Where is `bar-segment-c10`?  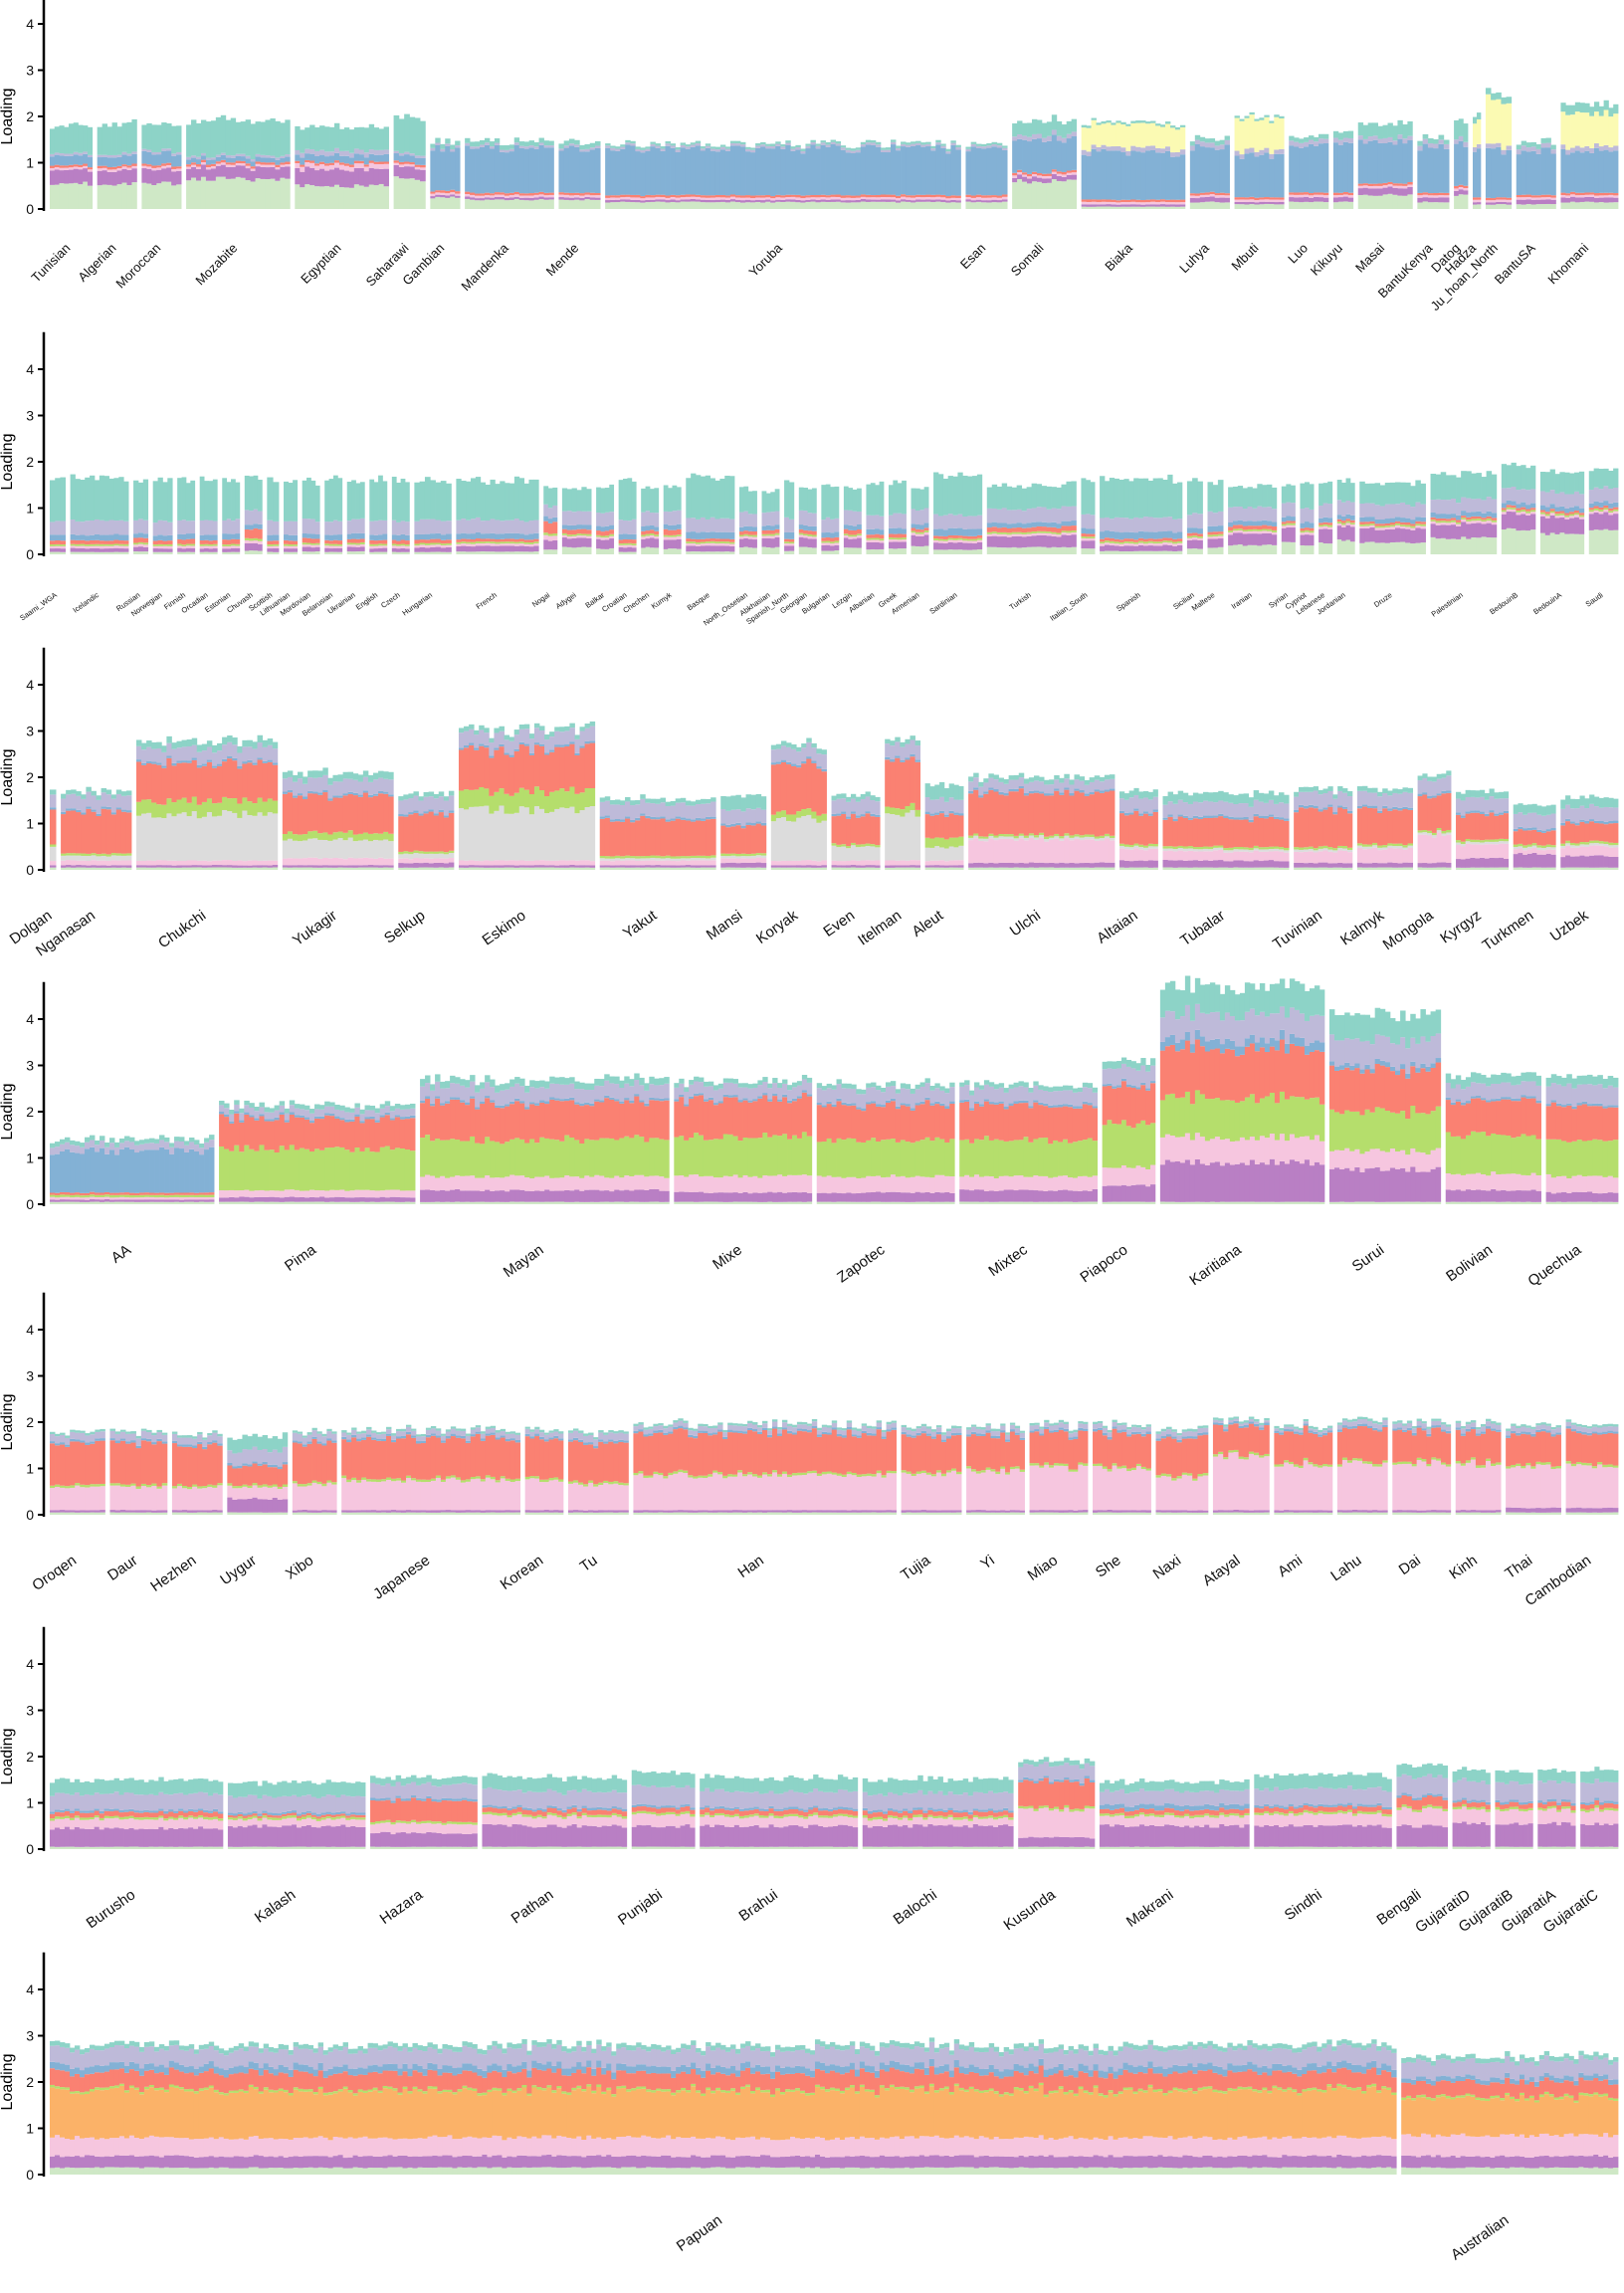 bar-segment-c10 is located at coordinates (1602, 131).